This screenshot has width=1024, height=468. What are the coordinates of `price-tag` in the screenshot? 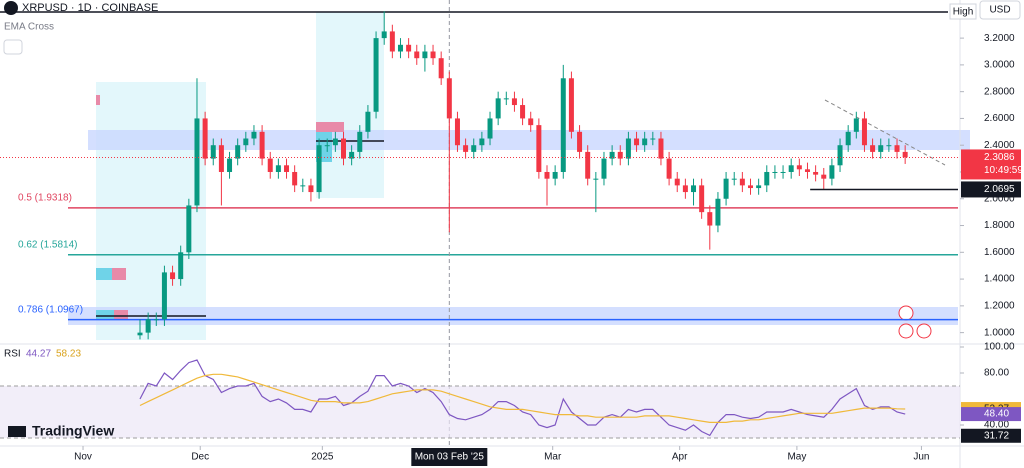 It's located at (991, 164).